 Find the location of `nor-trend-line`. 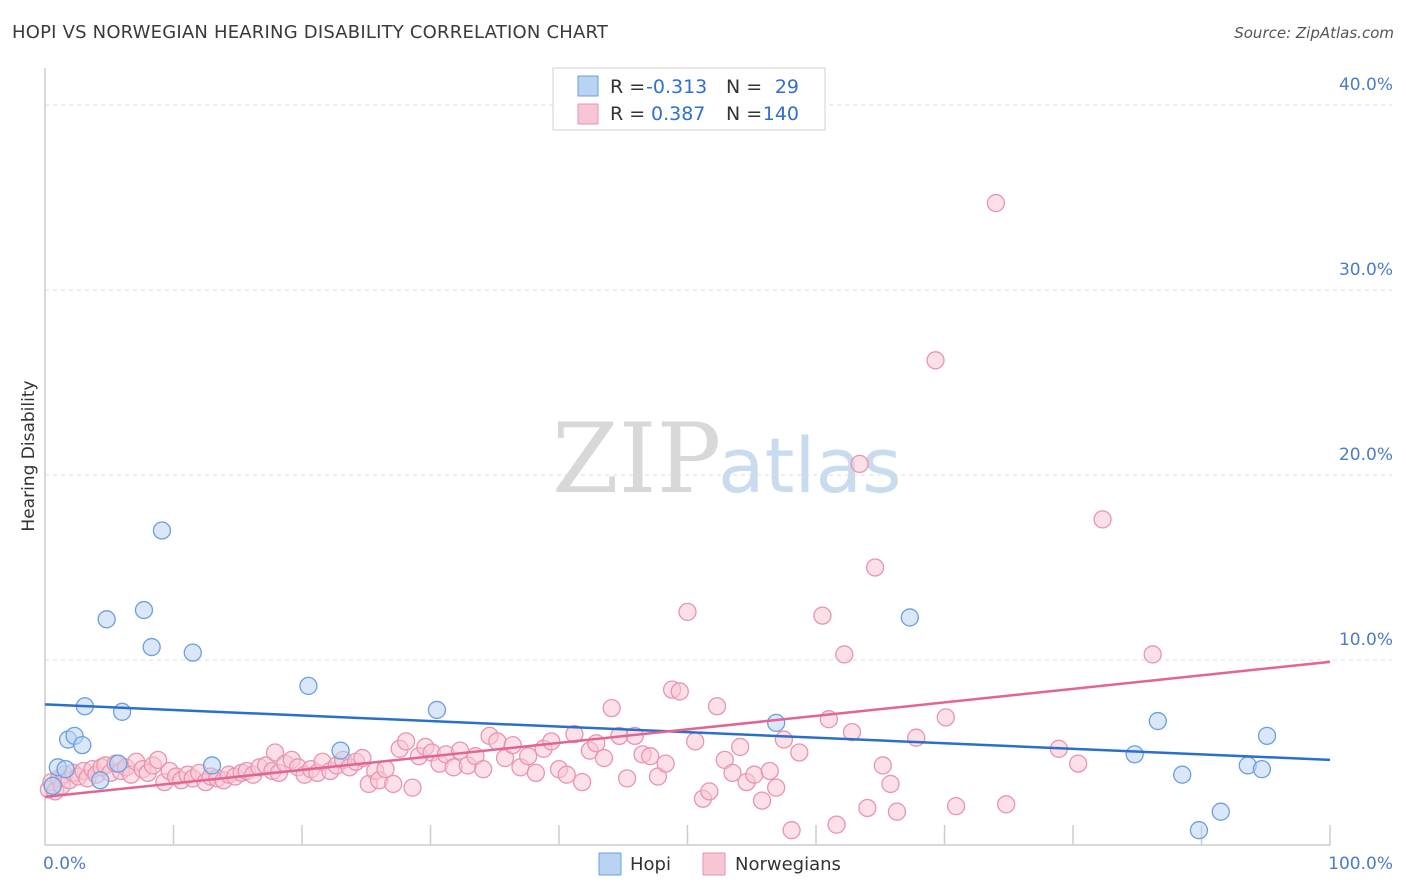

nor-trend-line is located at coordinates (687, 729).